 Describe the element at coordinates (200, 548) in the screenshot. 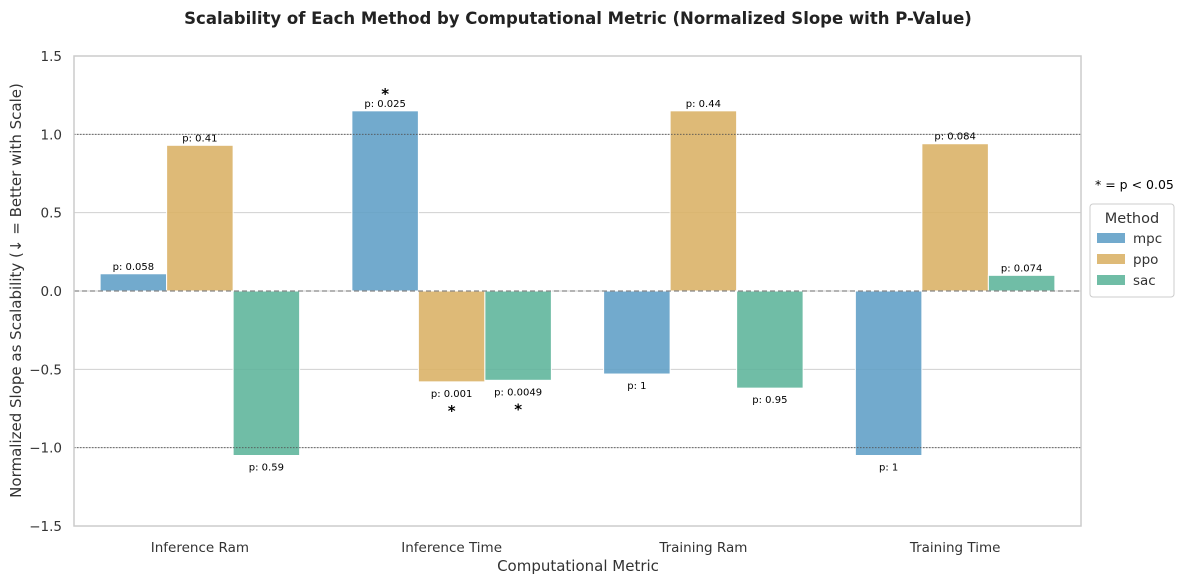

I see `x-tick-label: Inference Ram` at that location.